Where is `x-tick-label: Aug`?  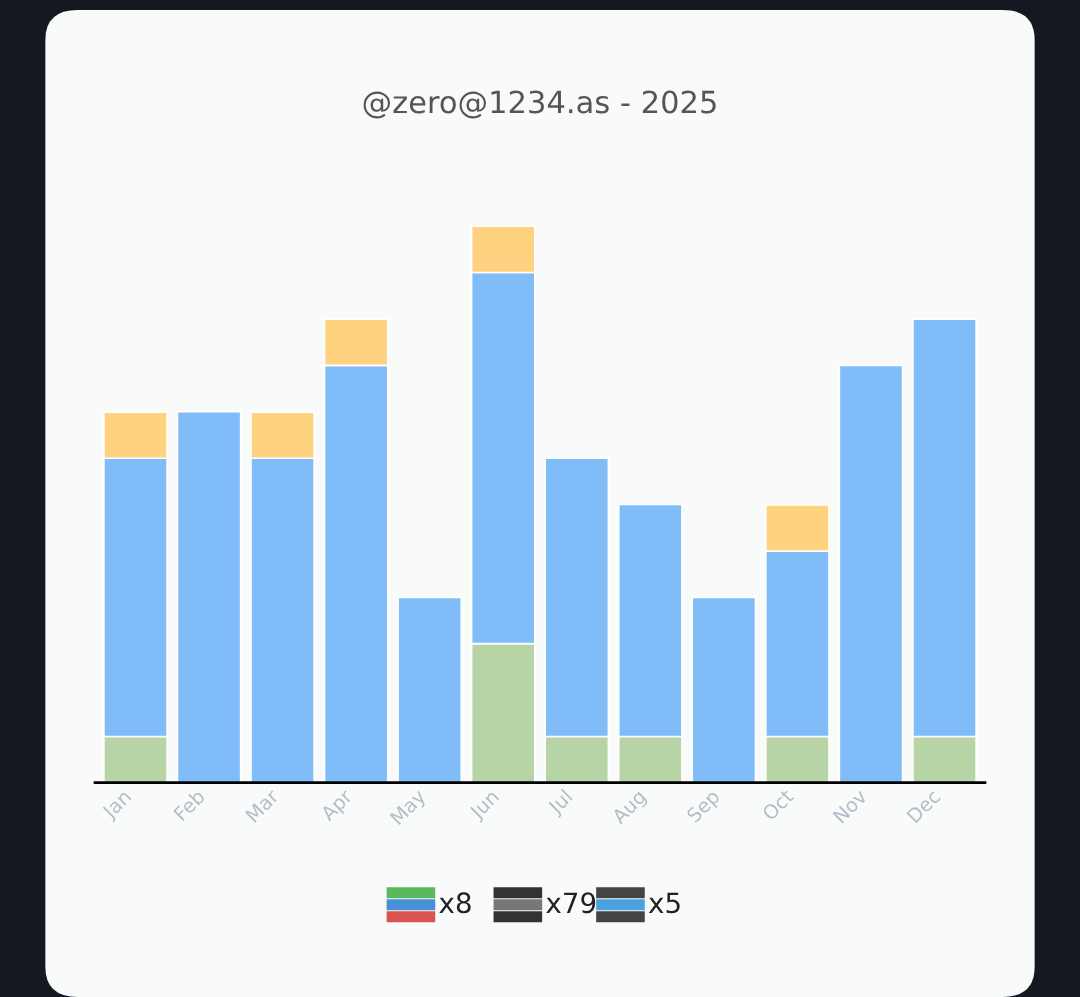 x-tick-label: Aug is located at coordinates (630, 808).